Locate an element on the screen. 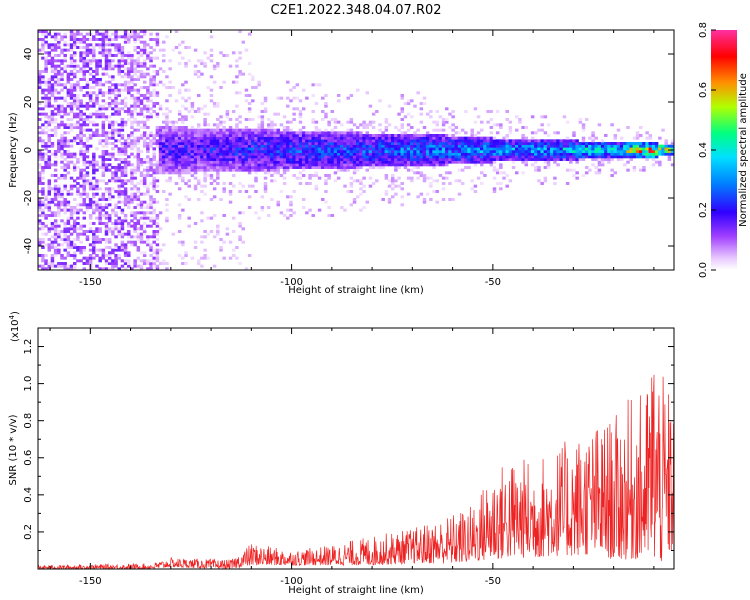 This screenshot has height=600, width=750. snr-y-axis-label: SNR (10 * v/v) is located at coordinates (13, 449).